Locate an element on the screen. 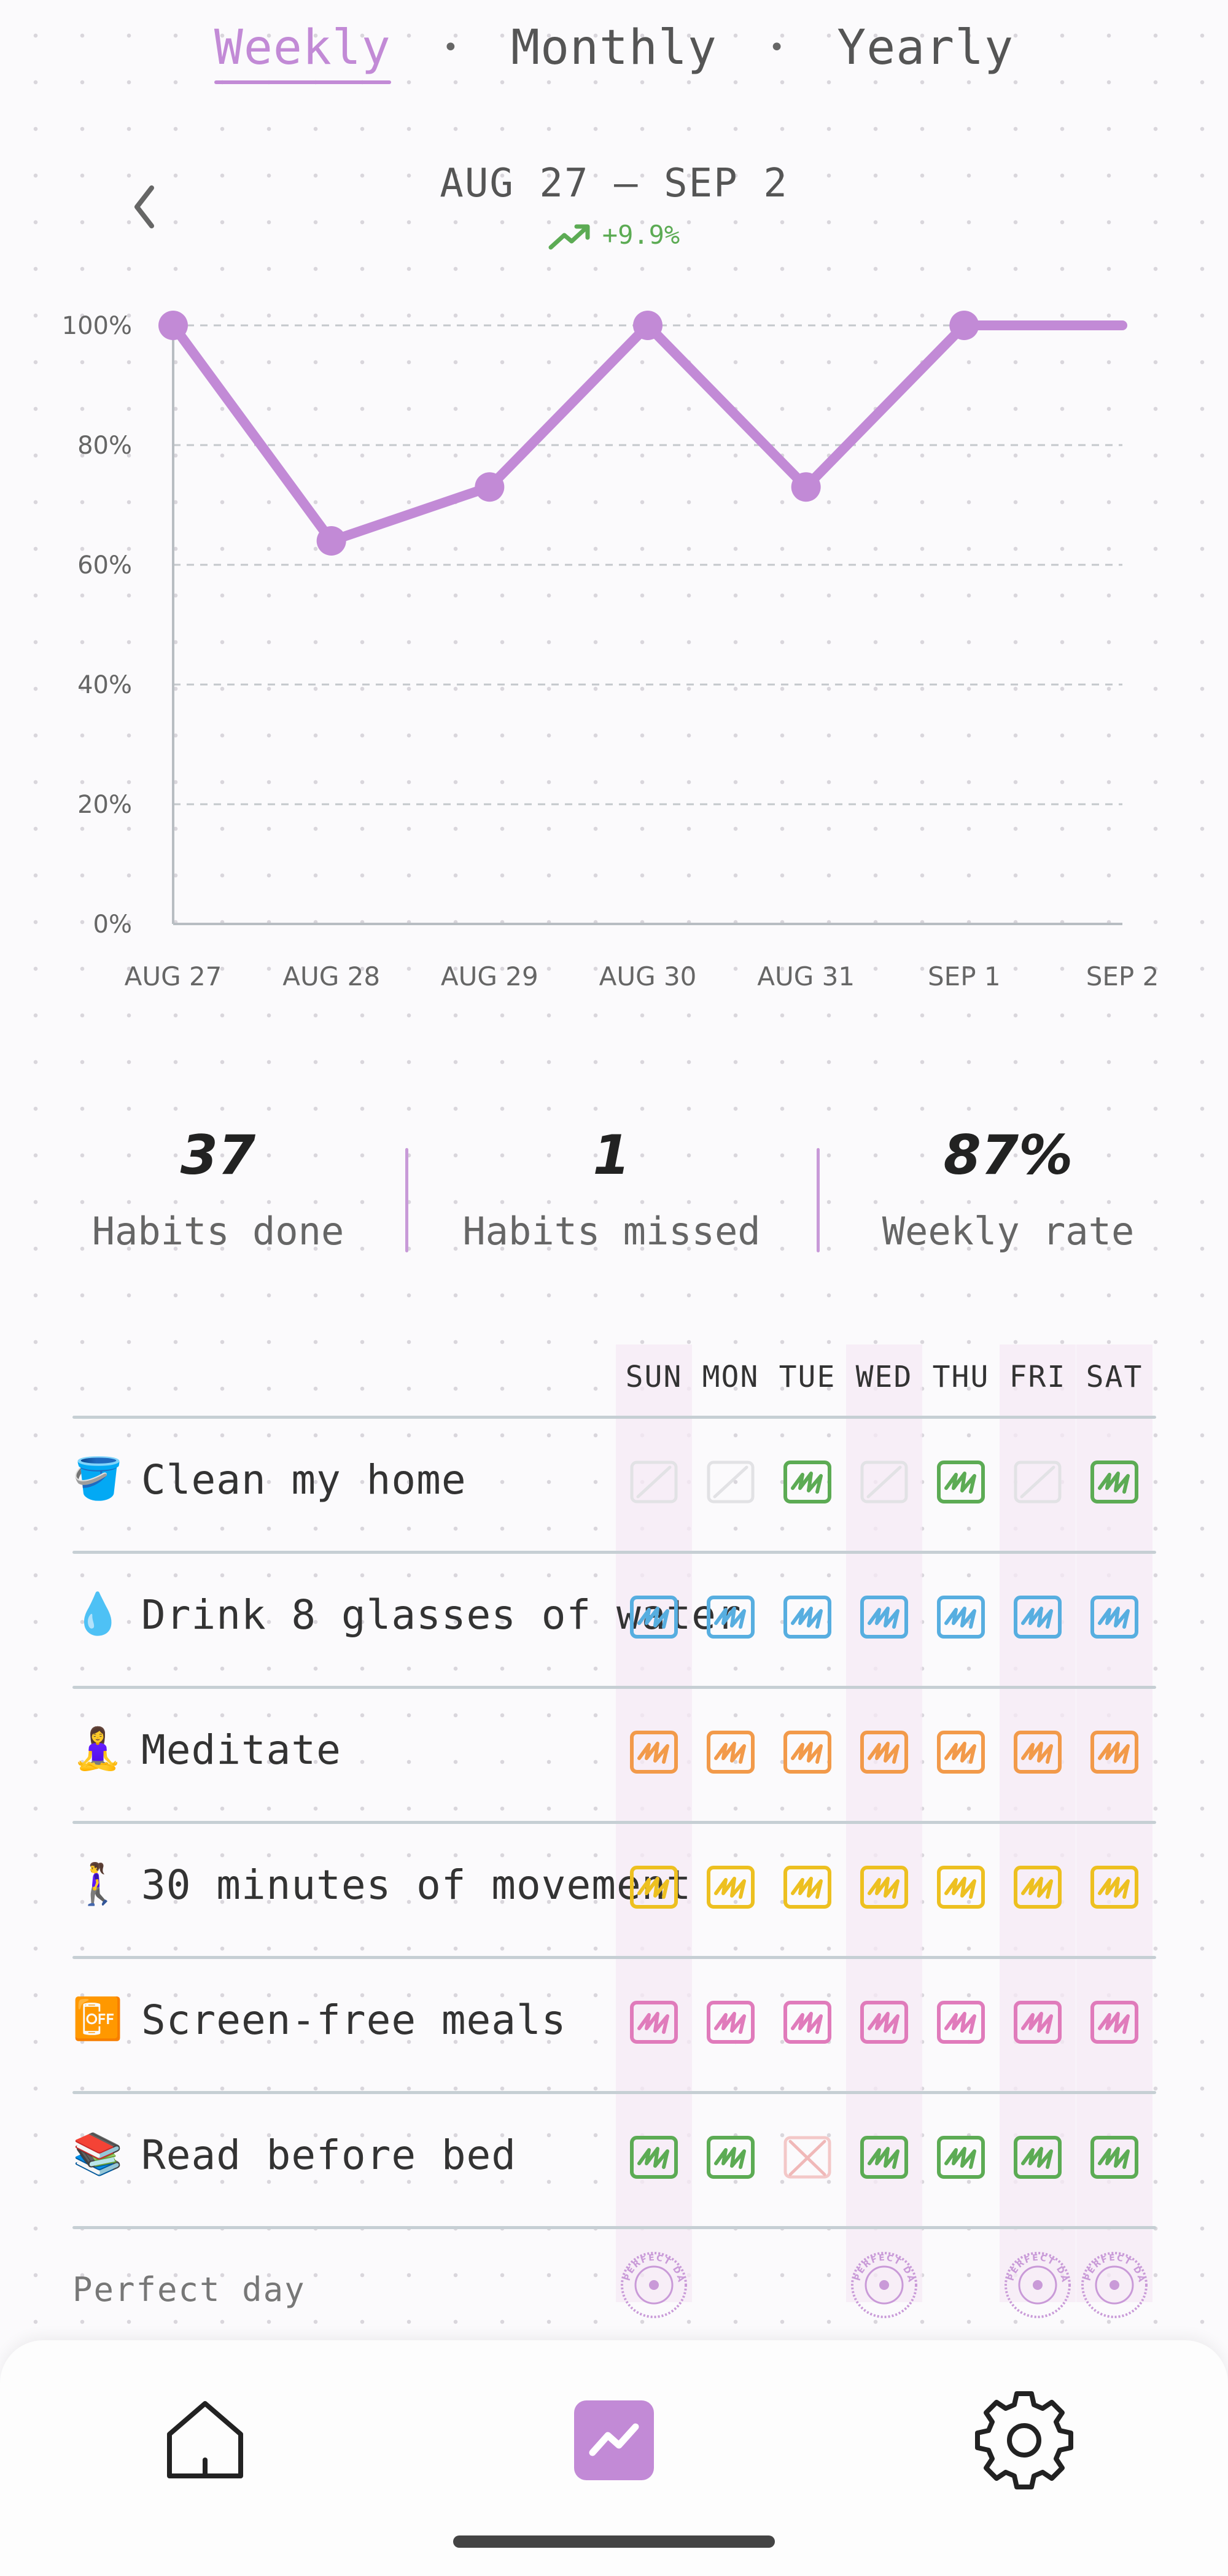  x-tick-label: AUG 30 is located at coordinates (648, 976).